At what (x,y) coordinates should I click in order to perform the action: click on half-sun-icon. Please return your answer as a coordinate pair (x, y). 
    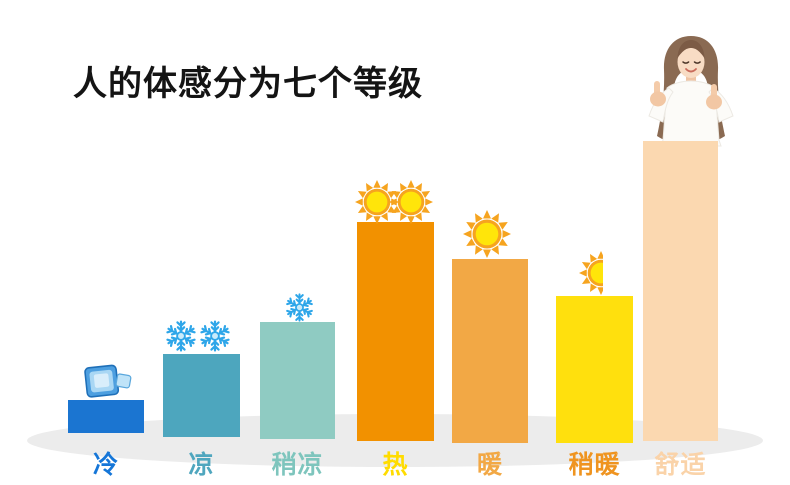
    Looking at the image, I should click on (591, 273).